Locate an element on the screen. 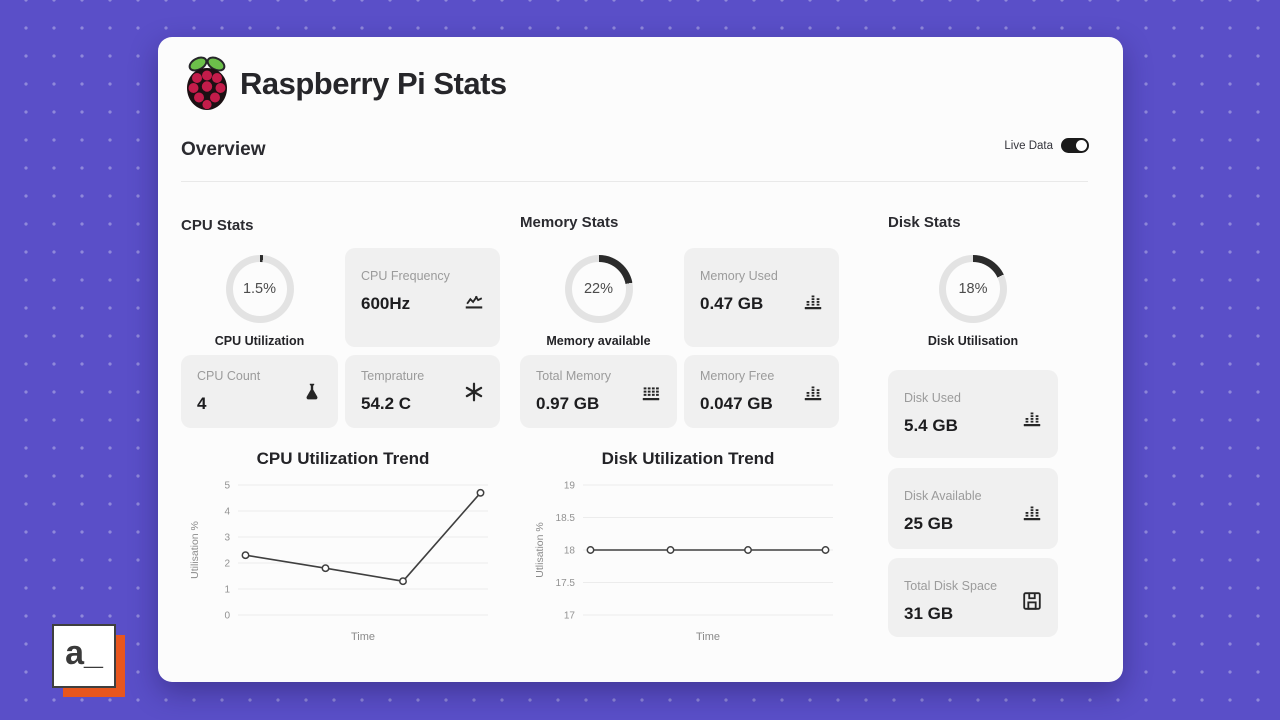 This screenshot has height=720, width=1280. cpu-count-value: 4 is located at coordinates (202, 403).